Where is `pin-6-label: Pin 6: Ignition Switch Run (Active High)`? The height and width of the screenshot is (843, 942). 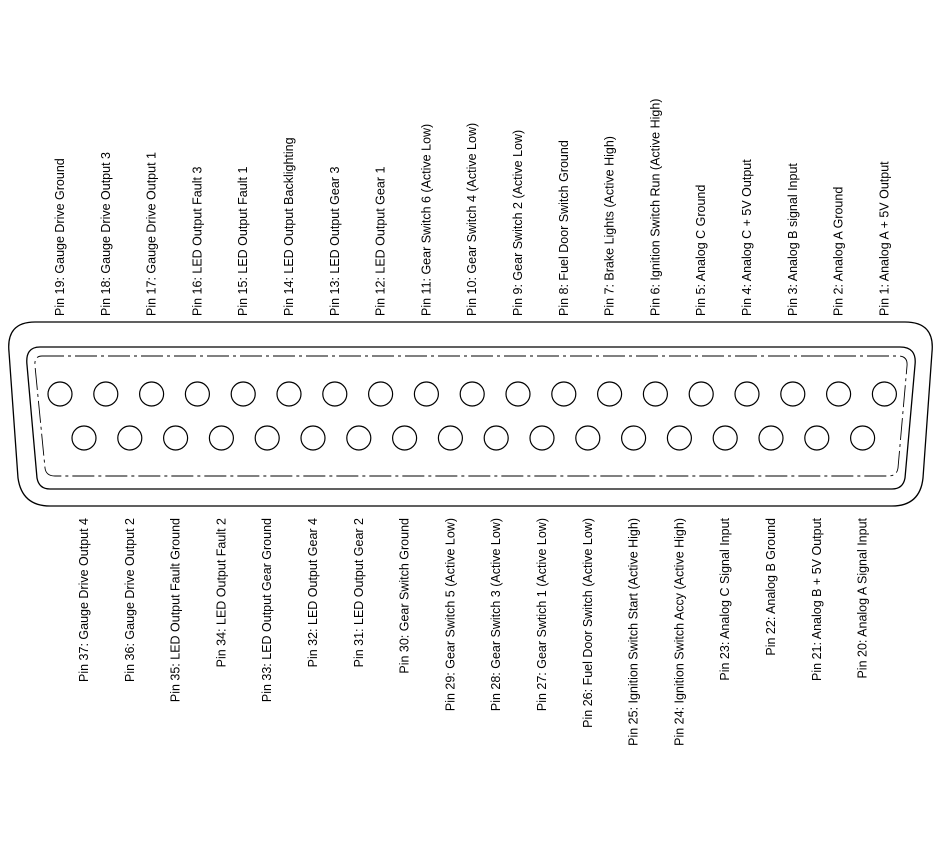 pin-6-label: Pin 6: Ignition Switch Run (Active High) is located at coordinates (655, 207).